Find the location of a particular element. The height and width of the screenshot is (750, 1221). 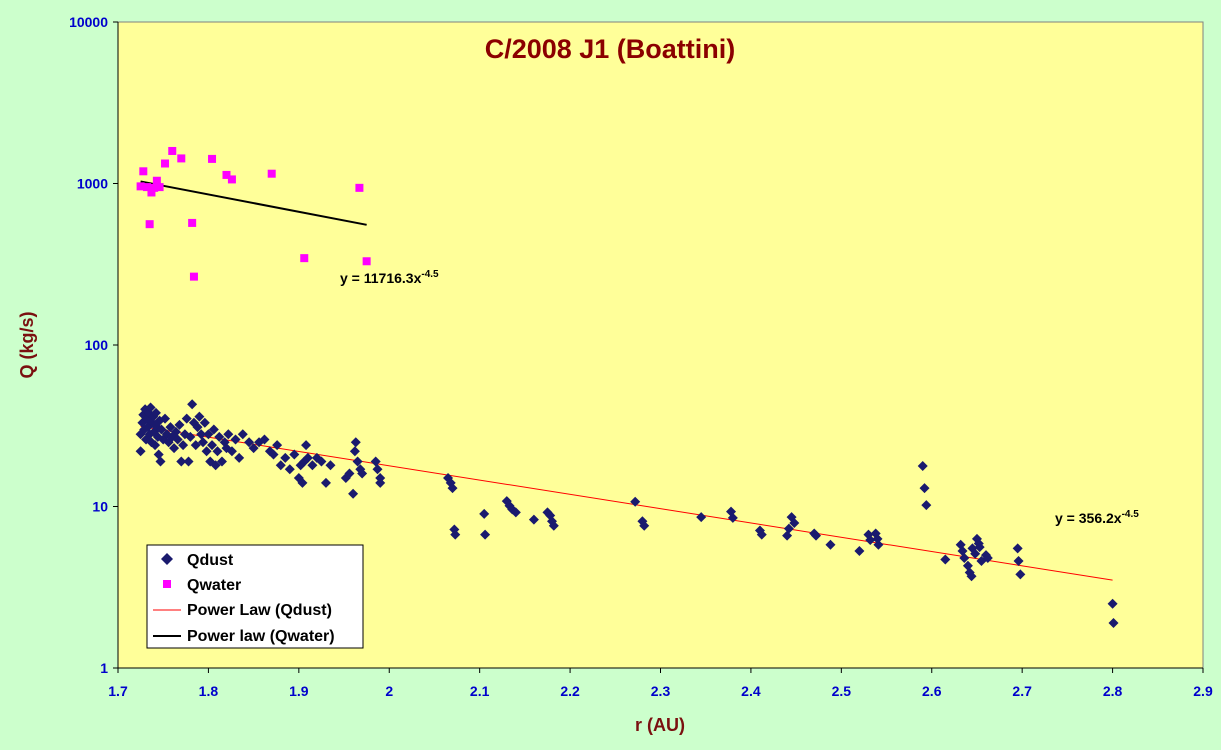

qdust-fit-equation: y = 356.2x-4.5 is located at coordinates (1097, 517).